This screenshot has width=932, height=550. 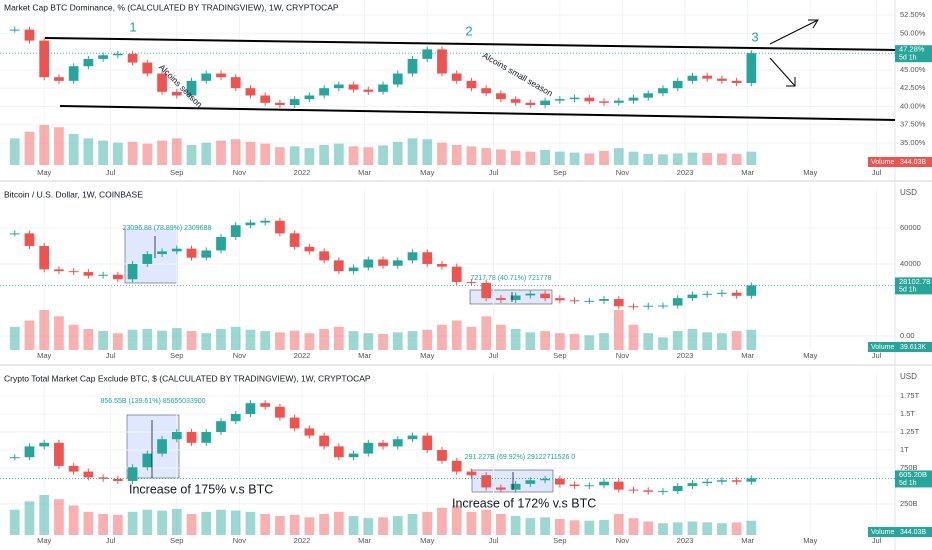 What do you see at coordinates (900, 162) in the screenshot?
I see `volume-label-box` at bounding box center [900, 162].